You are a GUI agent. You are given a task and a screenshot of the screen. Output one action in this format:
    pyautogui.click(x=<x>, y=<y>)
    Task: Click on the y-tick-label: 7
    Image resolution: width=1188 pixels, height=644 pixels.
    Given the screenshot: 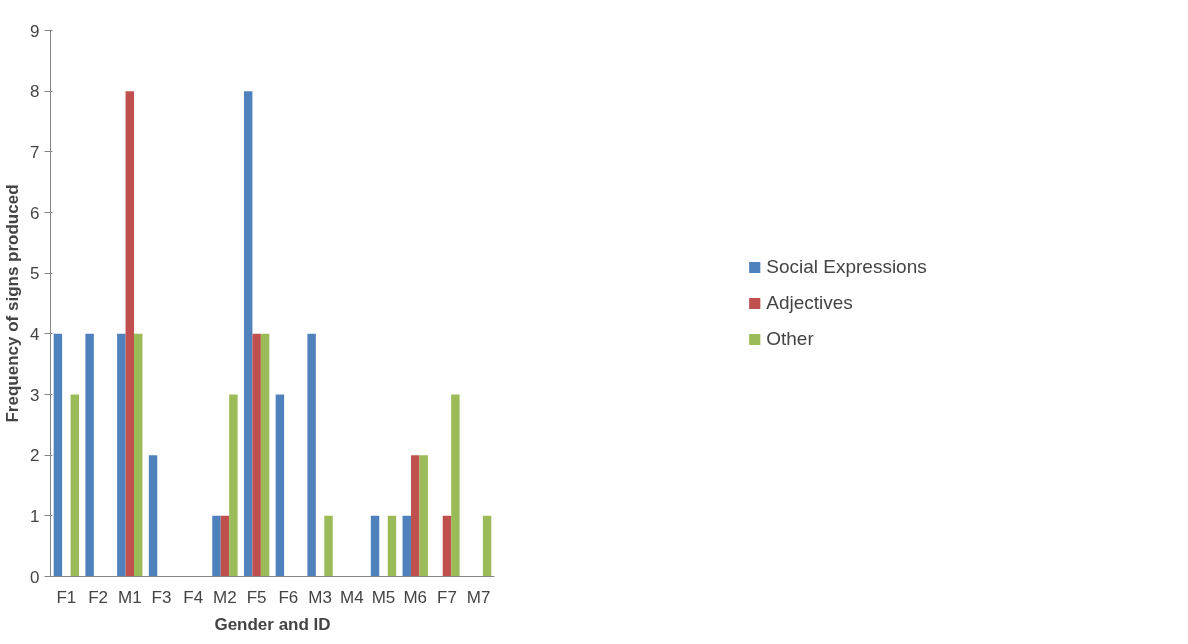 What is the action you would take?
    pyautogui.click(x=35, y=152)
    